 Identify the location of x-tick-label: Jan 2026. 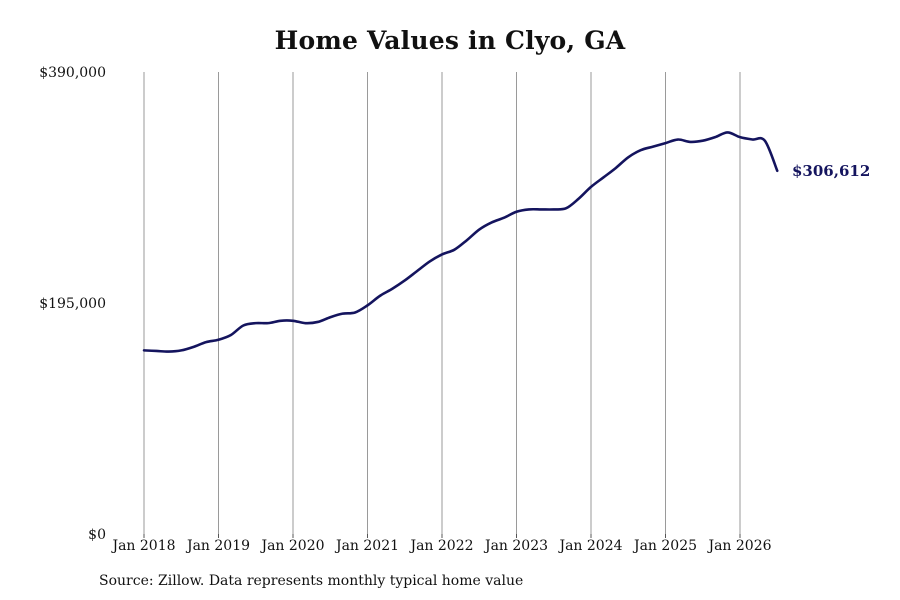
(738, 546).